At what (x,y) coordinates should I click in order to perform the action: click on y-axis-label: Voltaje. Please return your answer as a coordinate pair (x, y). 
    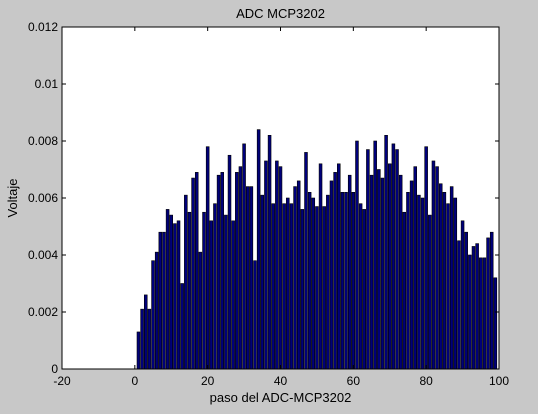
    Looking at the image, I should click on (12, 197).